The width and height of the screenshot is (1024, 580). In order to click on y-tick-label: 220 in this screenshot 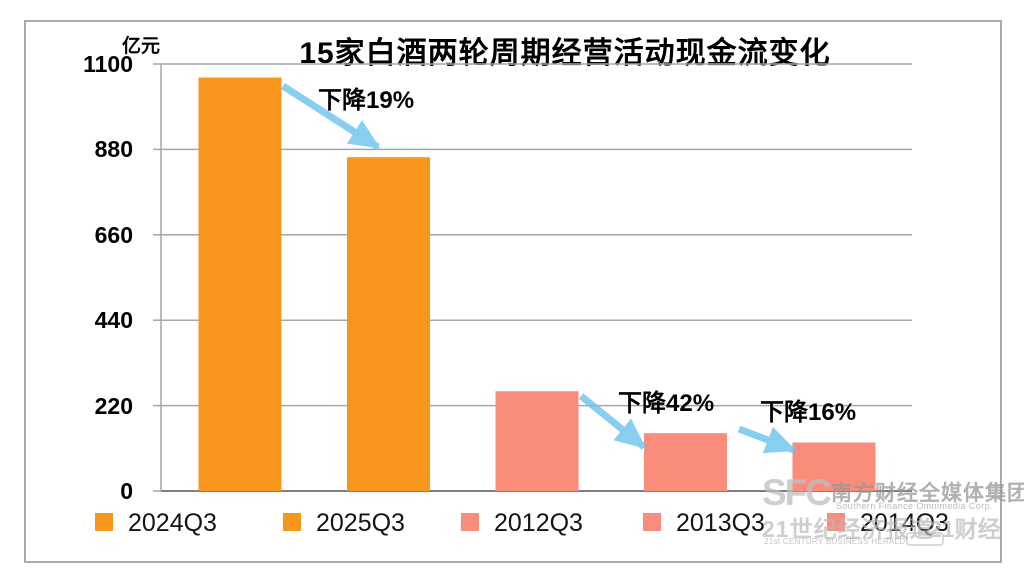, I will do `click(113, 405)`.